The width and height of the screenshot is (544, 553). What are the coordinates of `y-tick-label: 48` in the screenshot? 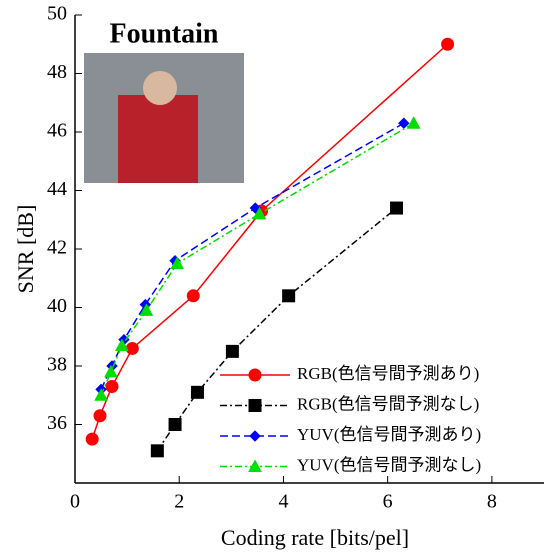 It's located at (57, 72).